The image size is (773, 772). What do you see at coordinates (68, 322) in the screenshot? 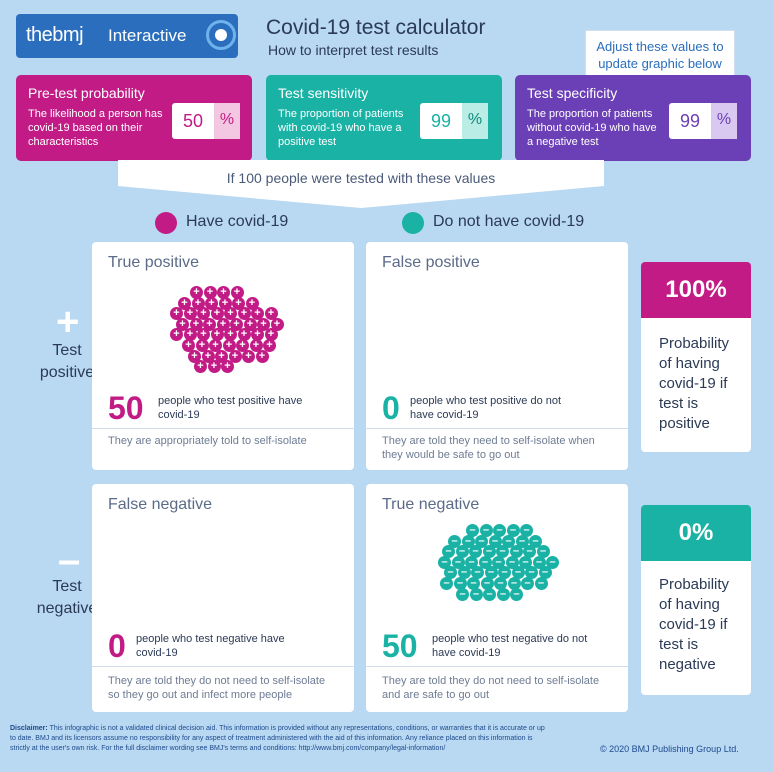
I see `plus-icon: +` at bounding box center [68, 322].